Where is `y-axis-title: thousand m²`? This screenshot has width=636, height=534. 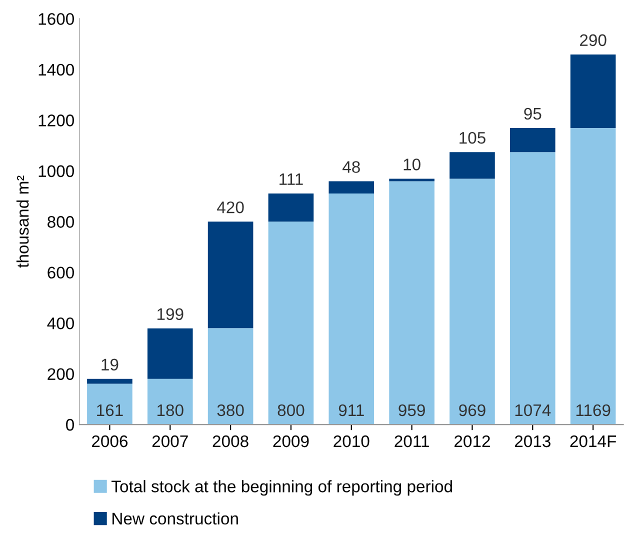 y-axis-title: thousand m² is located at coordinates (22, 222).